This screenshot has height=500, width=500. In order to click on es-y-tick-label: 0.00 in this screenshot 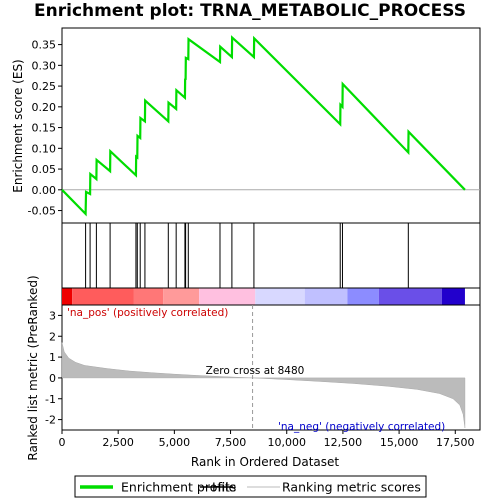, I will do `click(44, 190)`.